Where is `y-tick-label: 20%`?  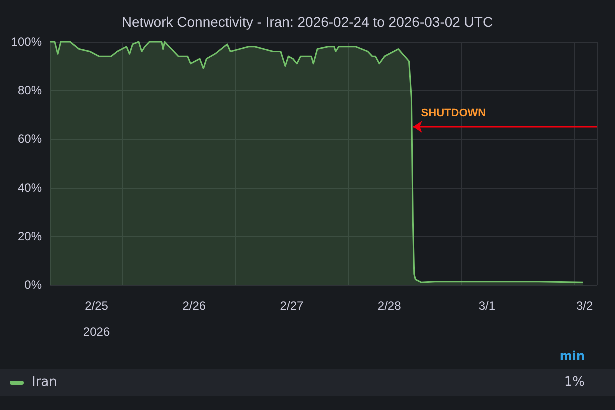 y-tick-label: 20% is located at coordinates (30, 236).